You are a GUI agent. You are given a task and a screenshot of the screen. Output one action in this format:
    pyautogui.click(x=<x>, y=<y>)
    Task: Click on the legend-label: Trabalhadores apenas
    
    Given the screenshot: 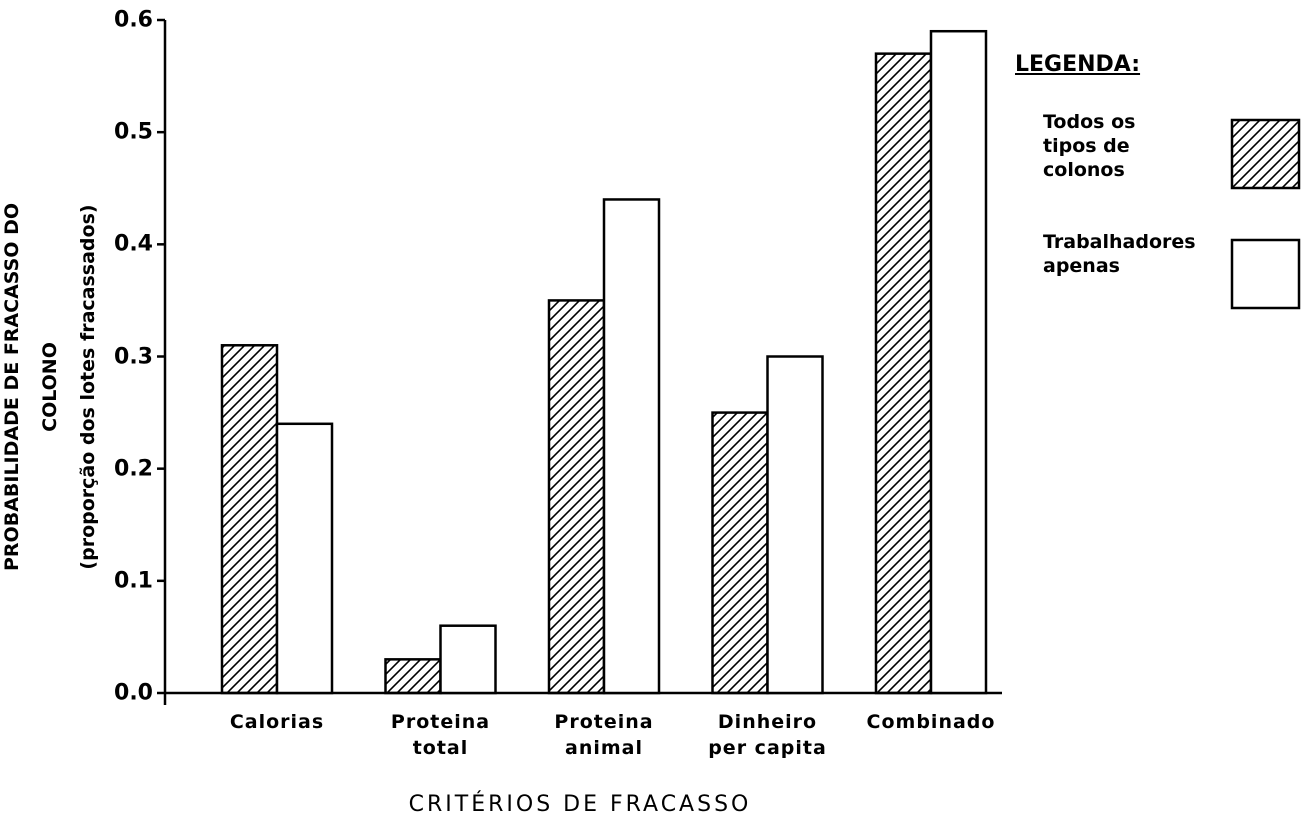 What is the action you would take?
    pyautogui.click(x=1119, y=254)
    